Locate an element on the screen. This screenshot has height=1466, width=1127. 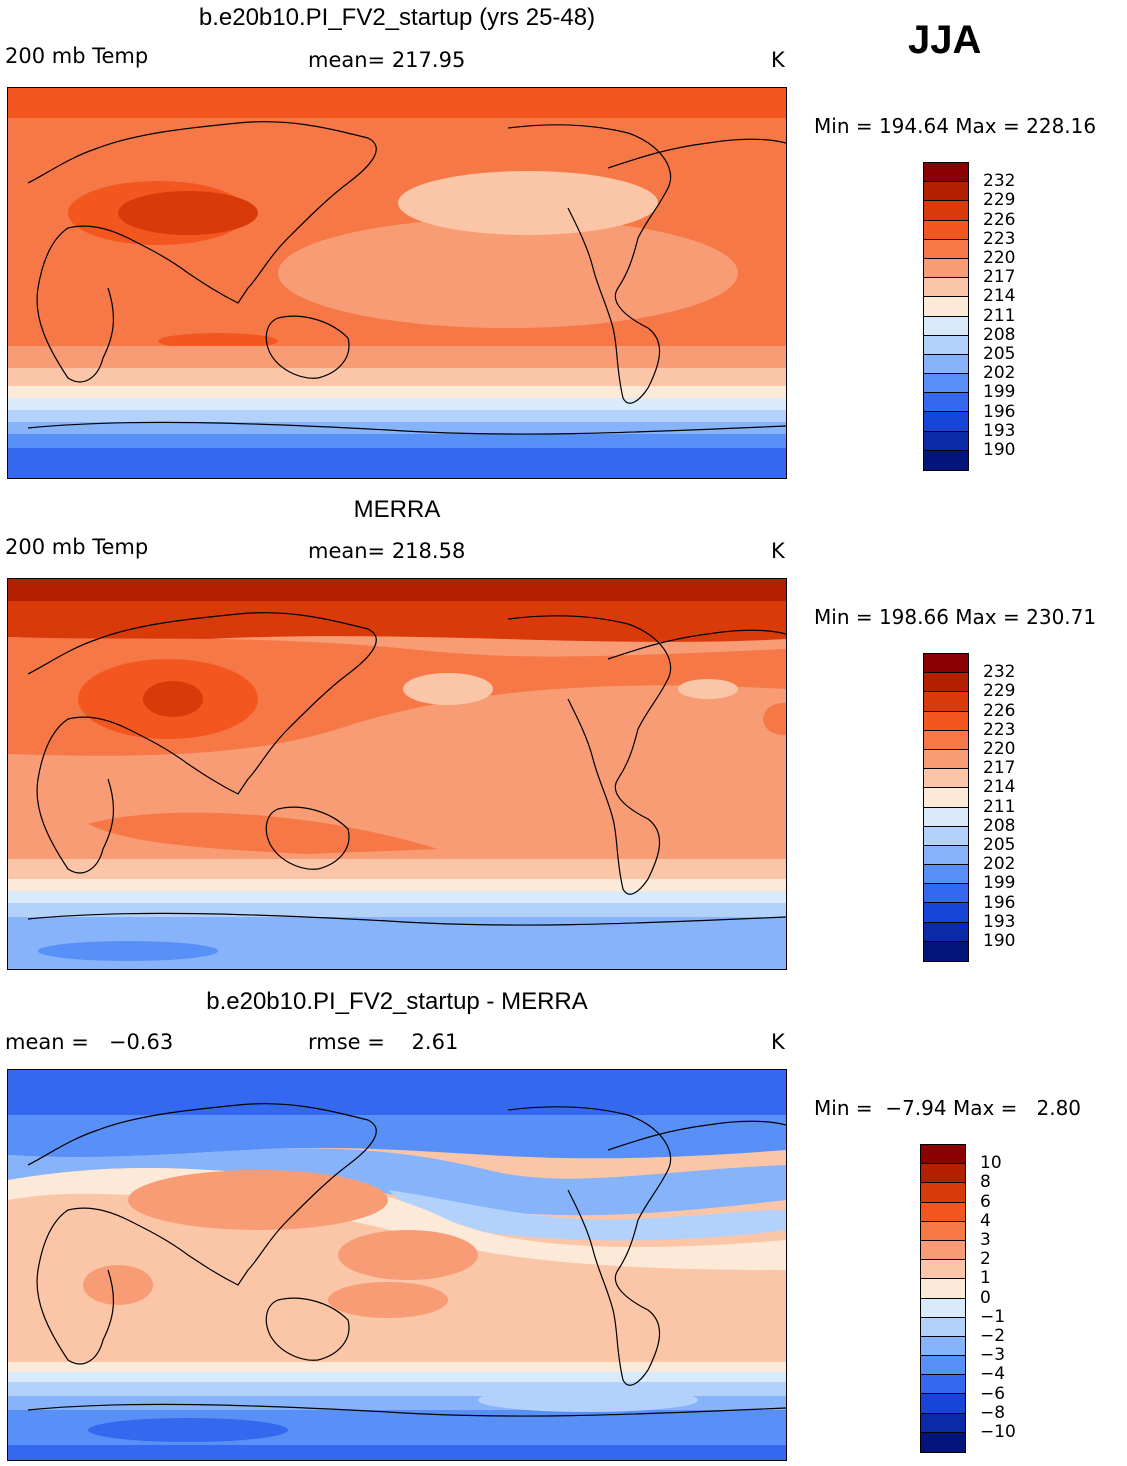
panel-3-units-label: K is located at coordinates (778, 1042).